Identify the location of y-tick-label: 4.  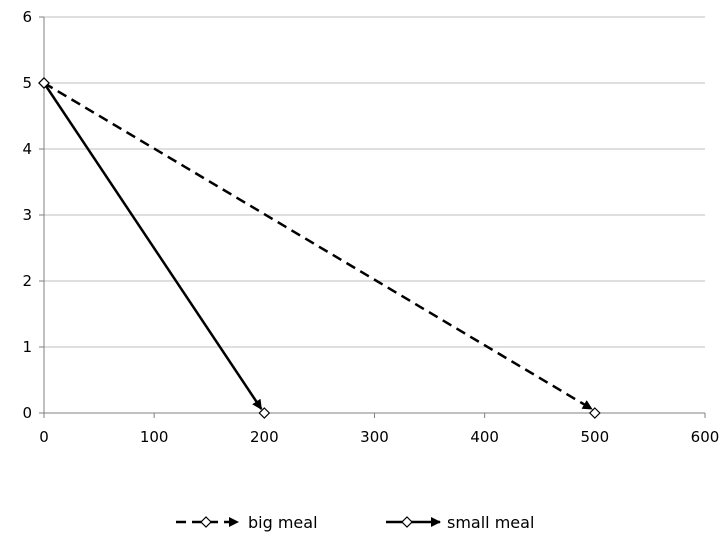
(27, 149).